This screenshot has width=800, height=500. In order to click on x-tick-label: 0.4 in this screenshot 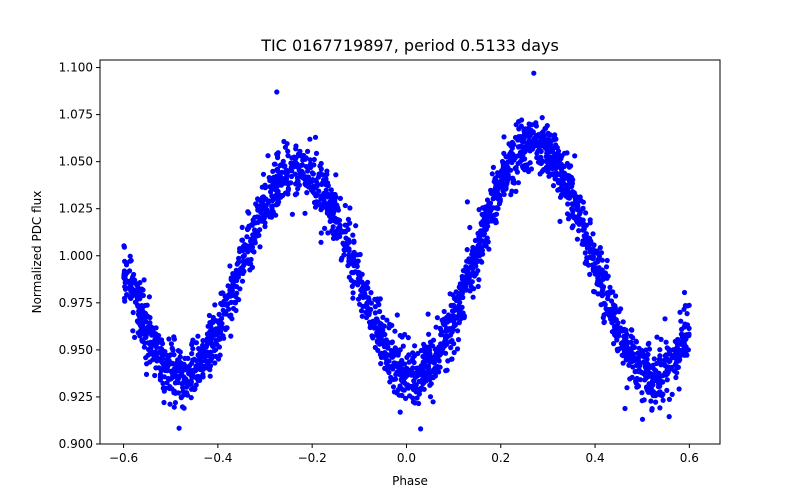, I will do `click(595, 458)`.